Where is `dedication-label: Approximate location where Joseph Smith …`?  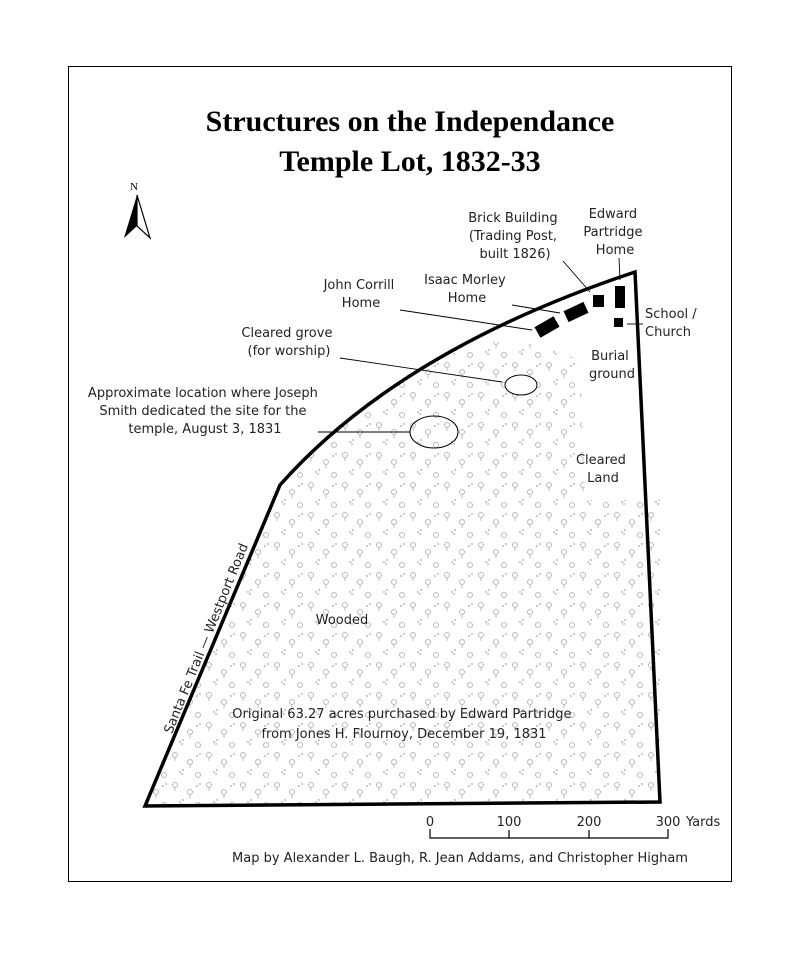 dedication-label: Approximate location where Joseph Smith … is located at coordinates (205, 411).